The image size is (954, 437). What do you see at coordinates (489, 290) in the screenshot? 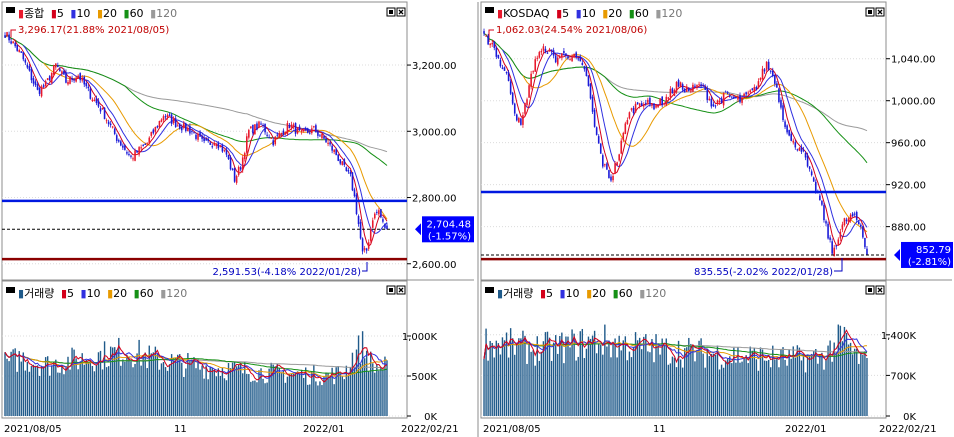
I see `kosdaq-volume-legend-marker` at bounding box center [489, 290].